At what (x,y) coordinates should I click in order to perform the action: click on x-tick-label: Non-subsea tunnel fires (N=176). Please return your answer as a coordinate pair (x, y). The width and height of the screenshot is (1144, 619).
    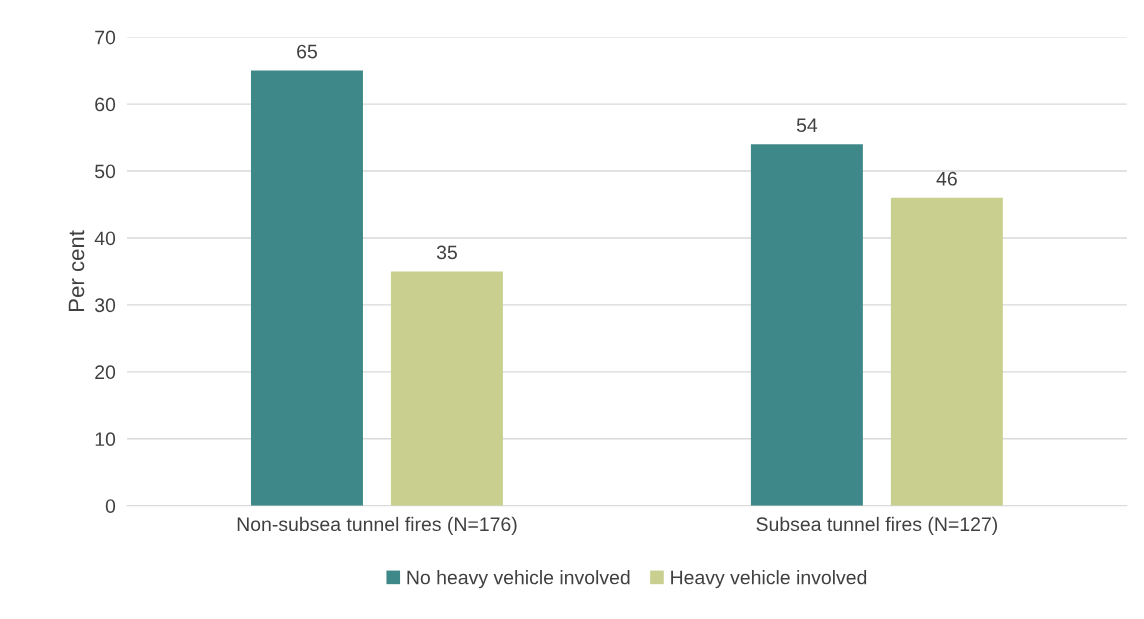
    Looking at the image, I should click on (377, 525).